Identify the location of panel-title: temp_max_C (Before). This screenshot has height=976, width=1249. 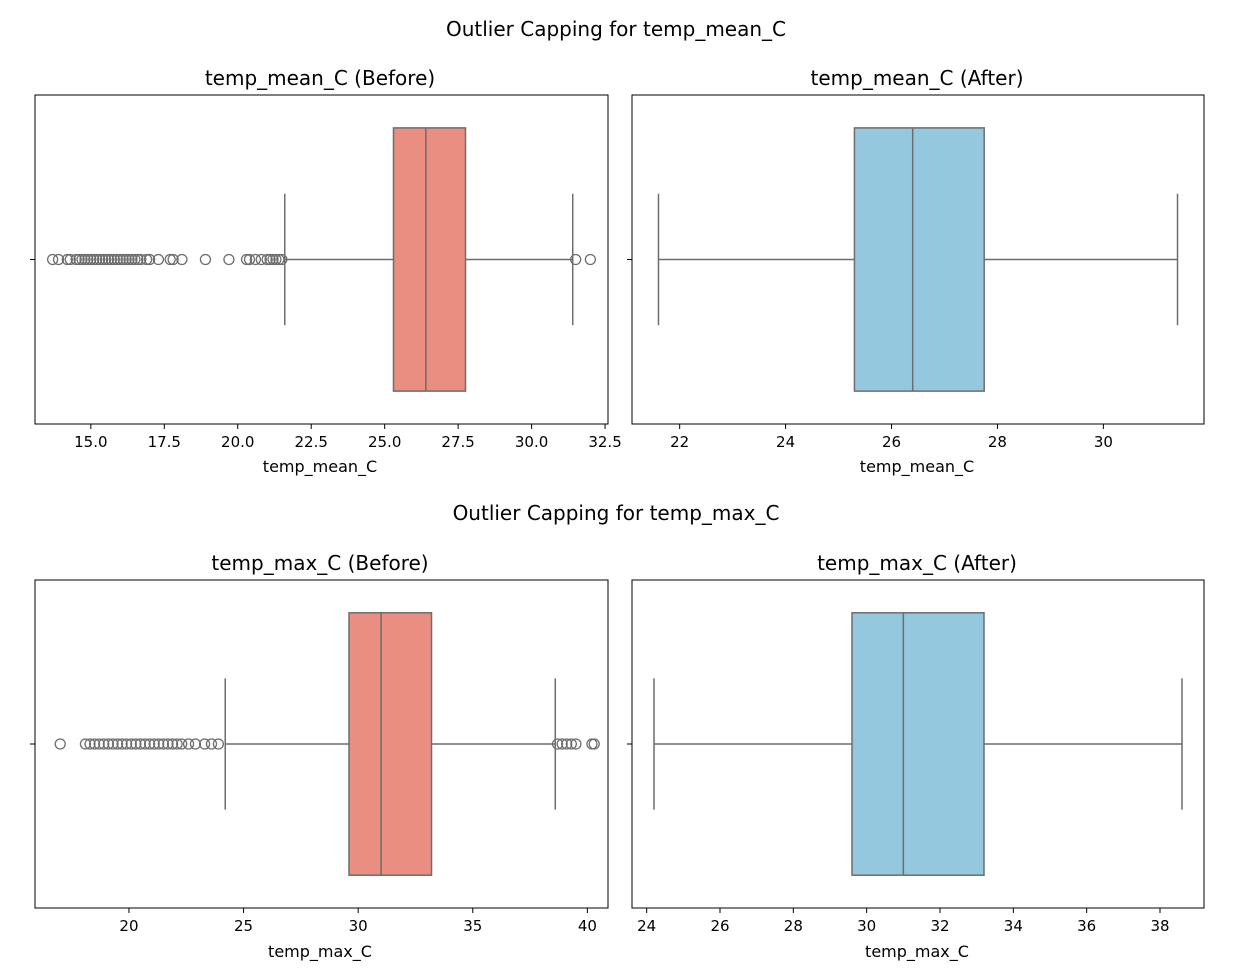
(319, 563).